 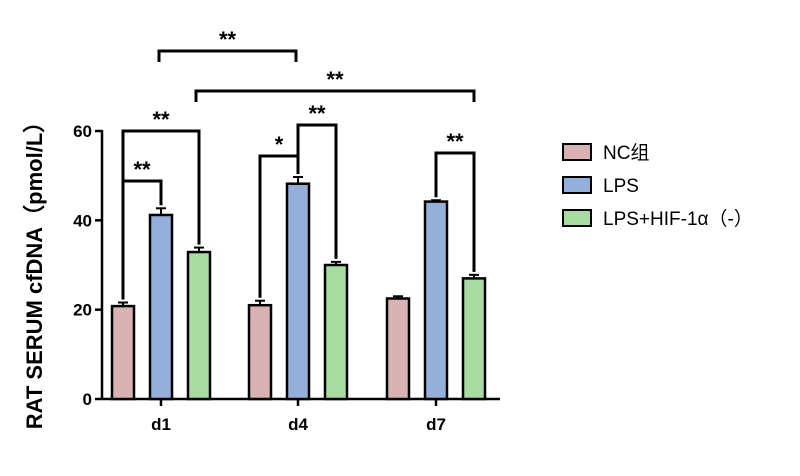 I want to click on significance-label: *, so click(x=279, y=144).